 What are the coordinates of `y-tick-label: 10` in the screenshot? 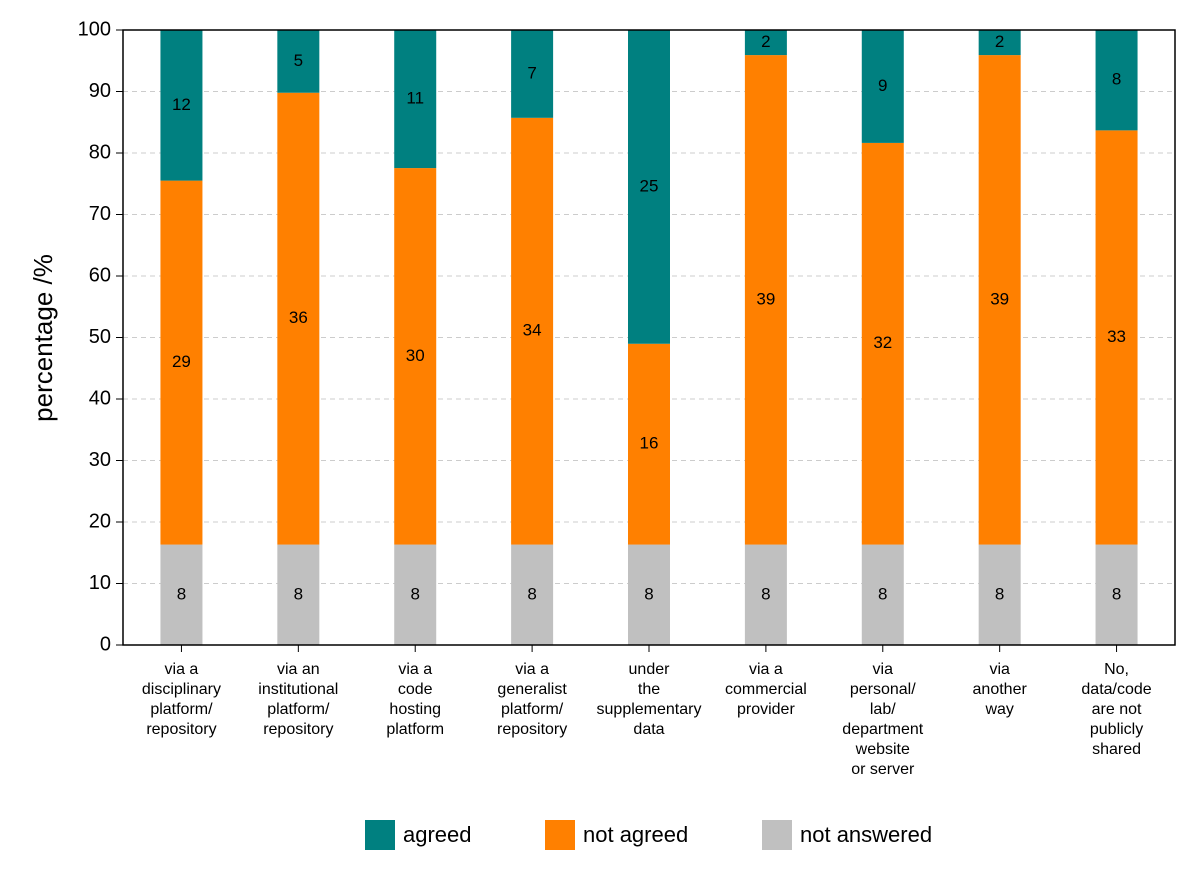 It's located at (100, 583).